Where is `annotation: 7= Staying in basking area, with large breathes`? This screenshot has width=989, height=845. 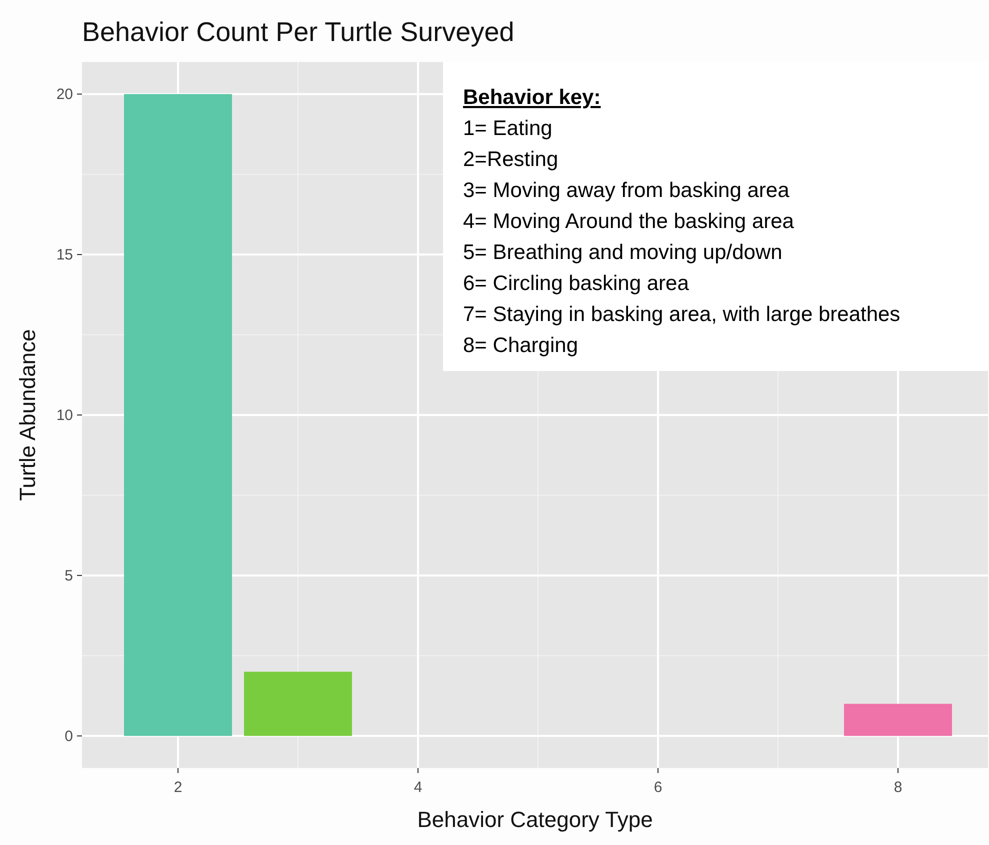
annotation: 7= Staying in basking area, with large breathes is located at coordinates (681, 314).